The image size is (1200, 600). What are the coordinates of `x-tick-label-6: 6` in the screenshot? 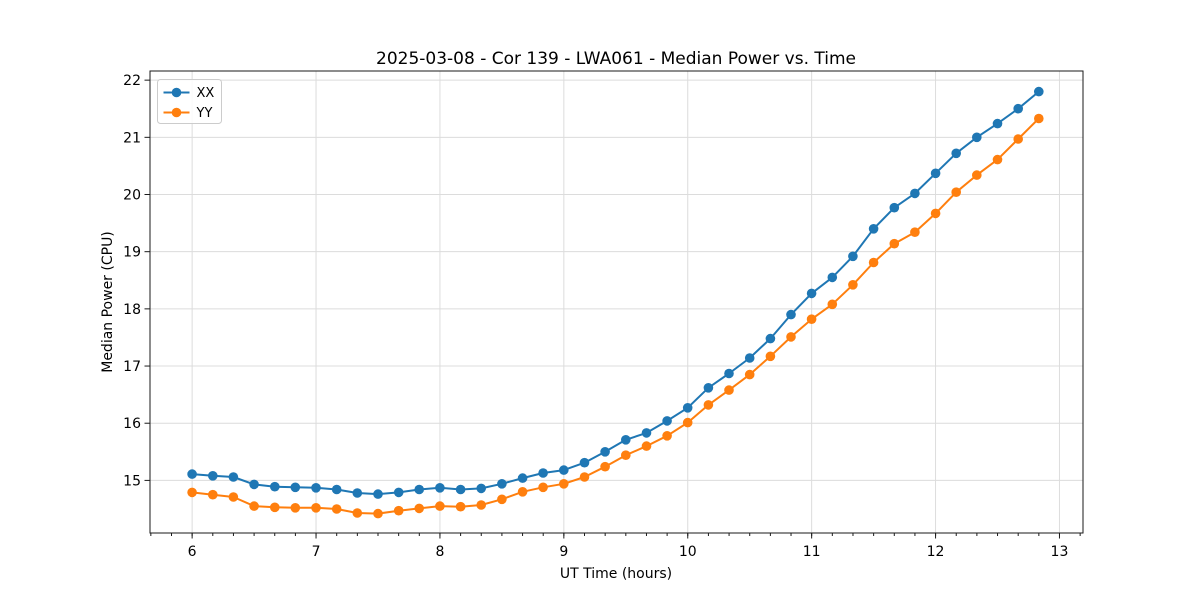 It's located at (192, 552).